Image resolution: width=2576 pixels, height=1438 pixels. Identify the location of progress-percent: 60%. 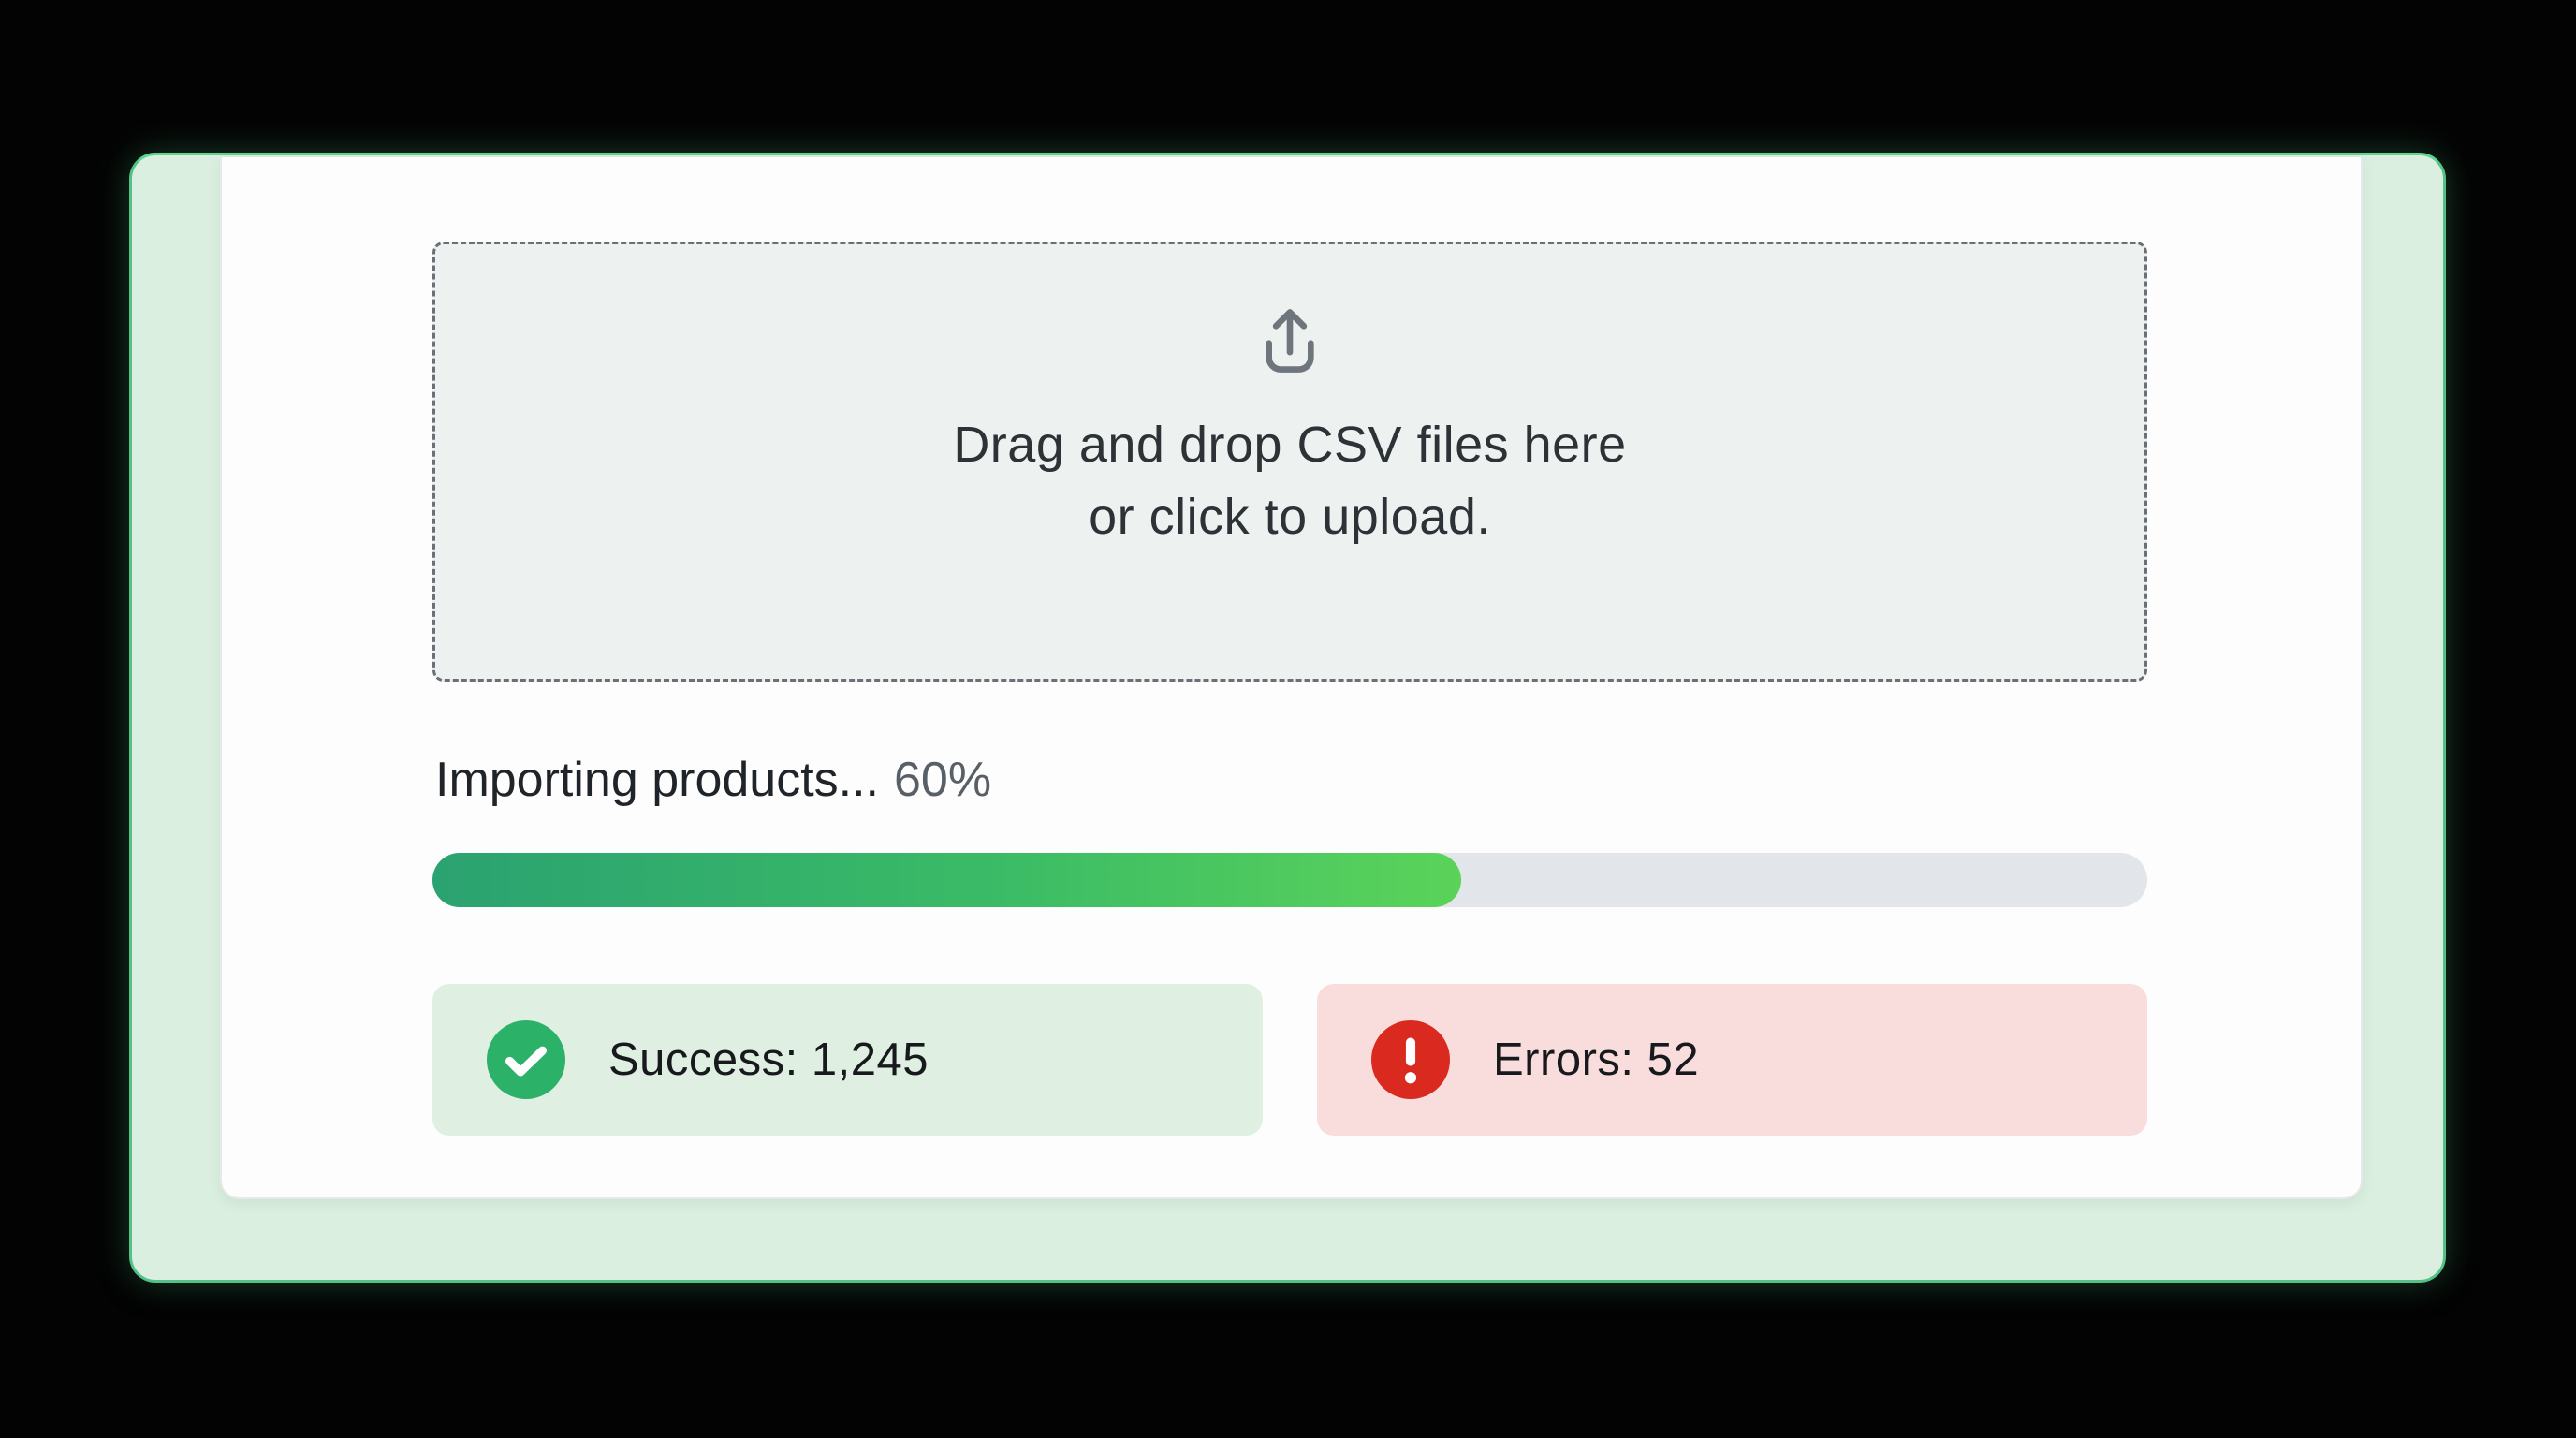
(943, 780).